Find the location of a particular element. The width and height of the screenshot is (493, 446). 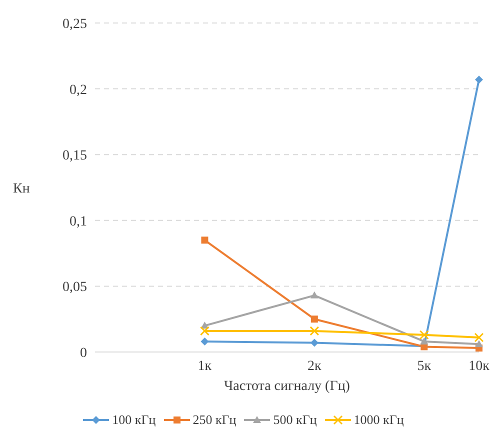

y-tick-label: 0,05 is located at coordinates (74, 288).